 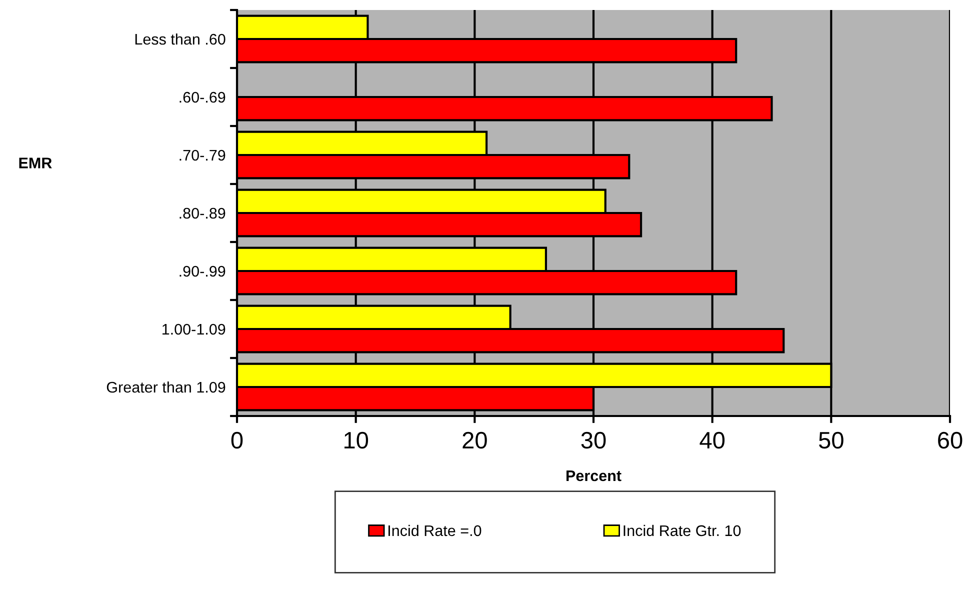 What do you see at coordinates (194, 329) in the screenshot?
I see `y-tick-label: 1.00-1.09` at bounding box center [194, 329].